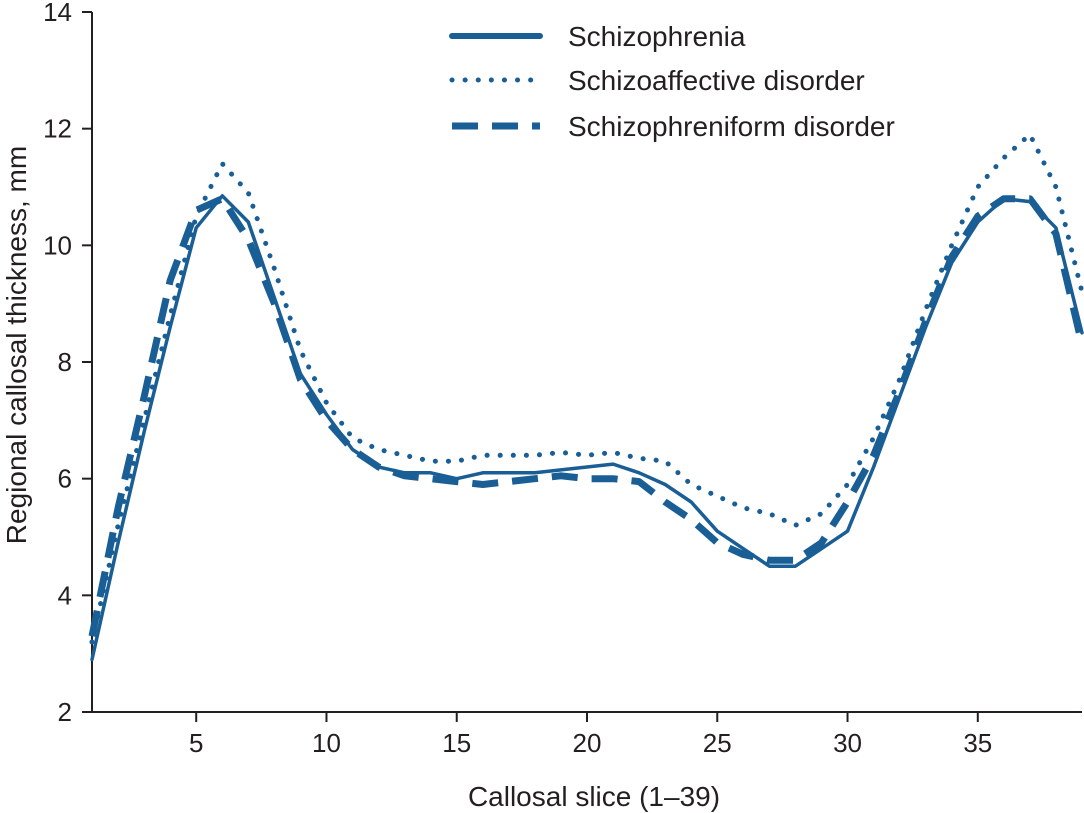 The width and height of the screenshot is (1084, 813). What do you see at coordinates (65, 362) in the screenshot?
I see `y-tick-label: 8` at bounding box center [65, 362].